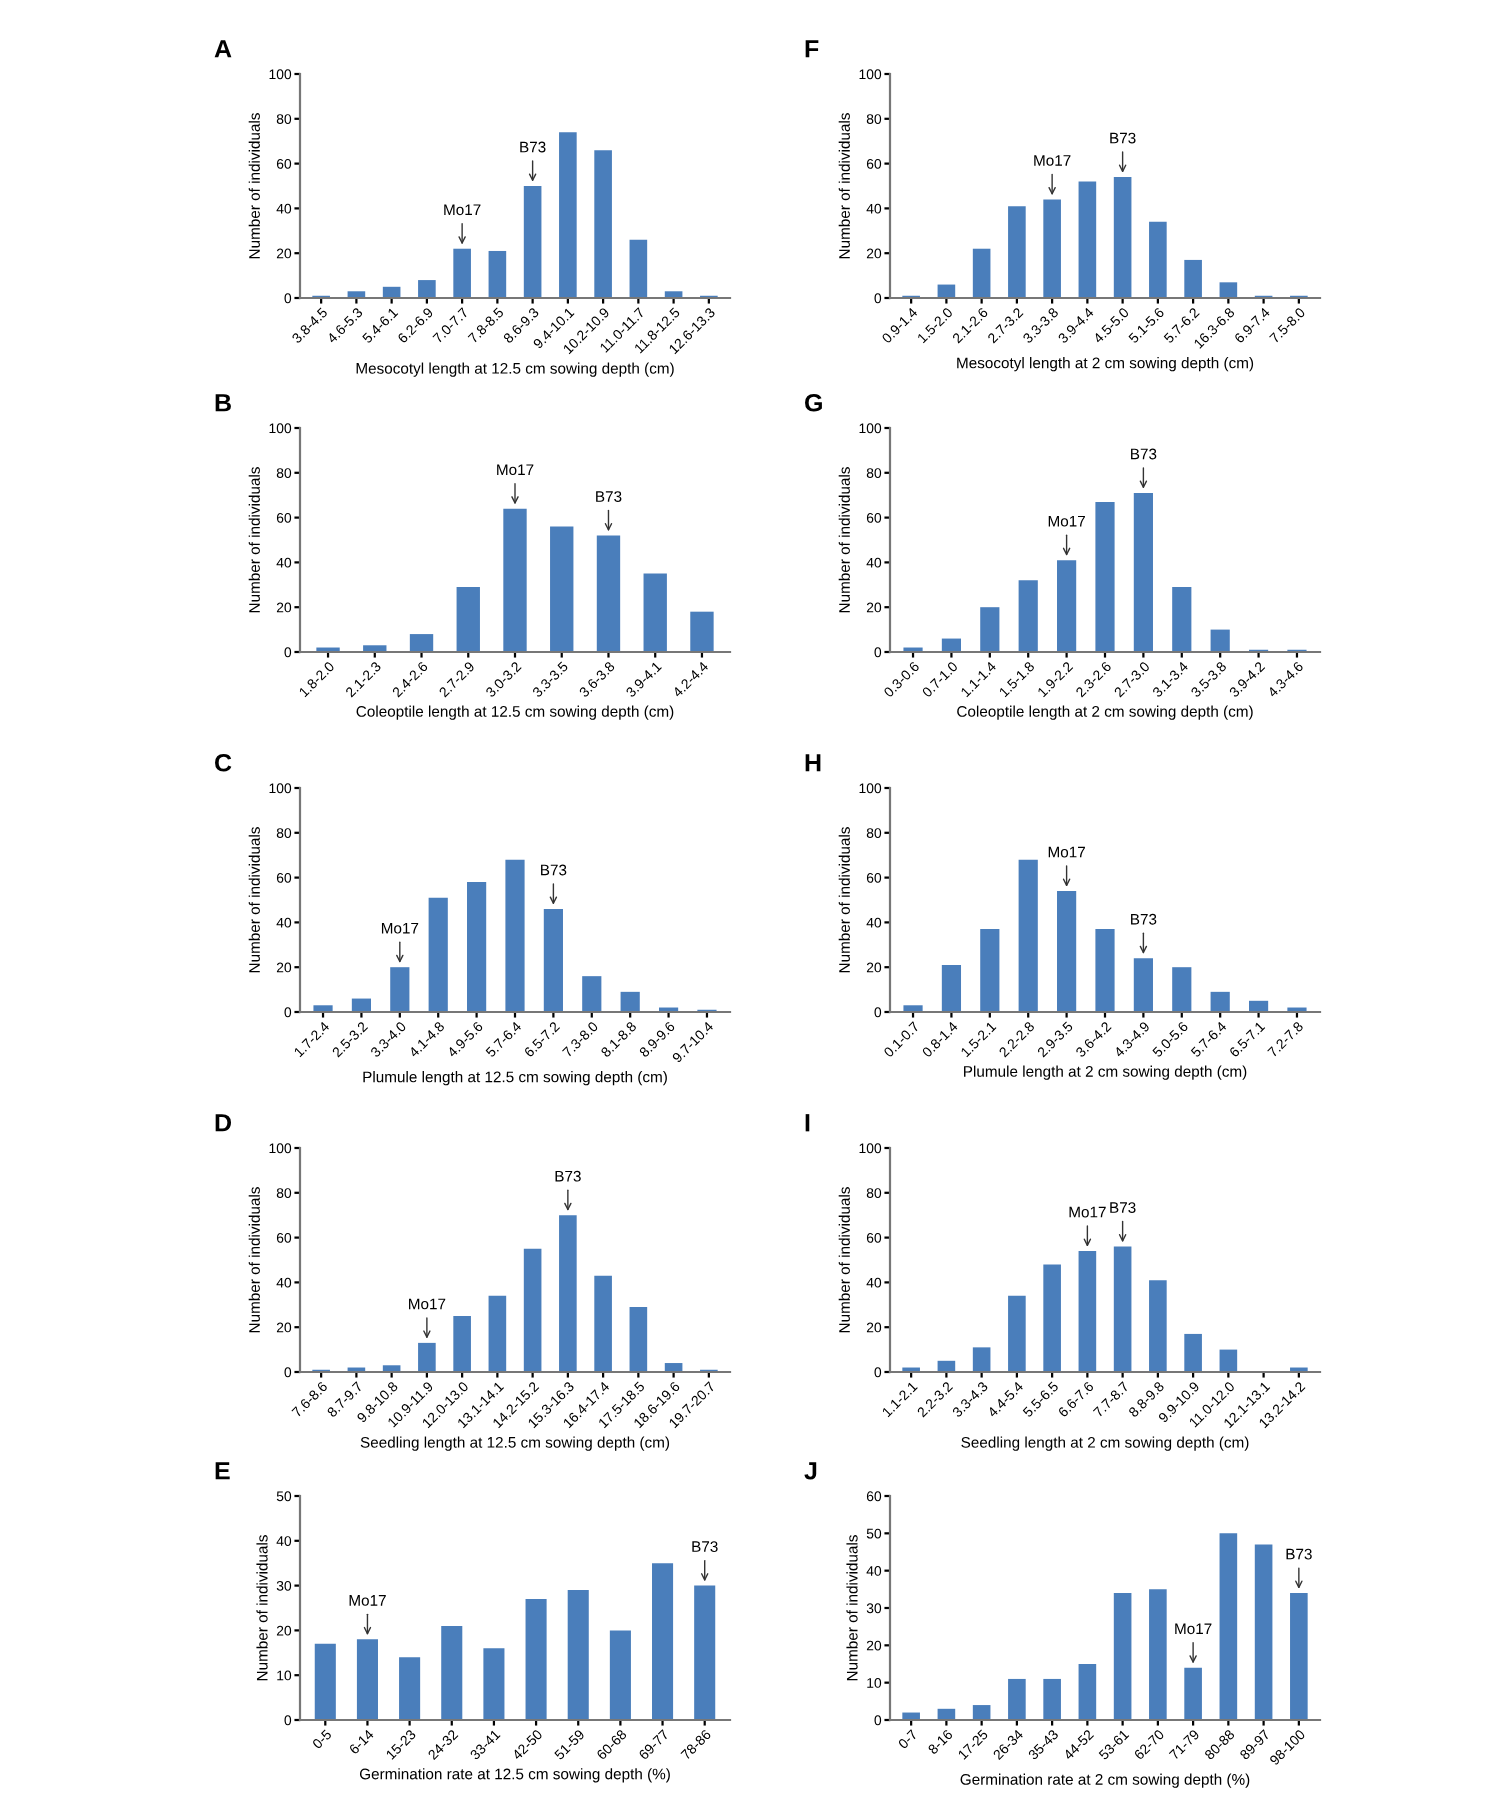 Image resolution: width=1504 pixels, height=1804 pixels. I want to click on chart-title: D, so click(223, 1123).